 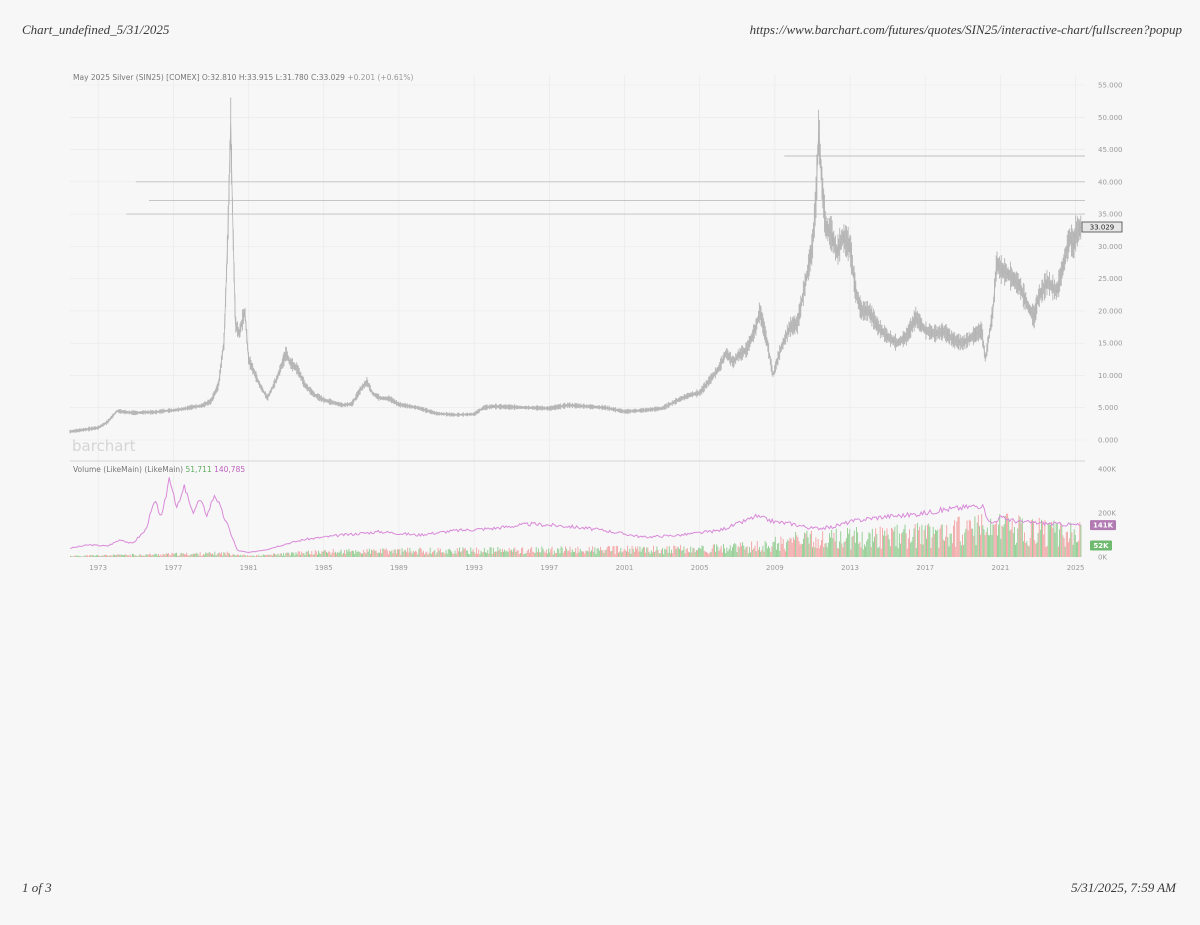 What do you see at coordinates (1101, 546) in the screenshot?
I see `volume-badge-label: 52K` at bounding box center [1101, 546].